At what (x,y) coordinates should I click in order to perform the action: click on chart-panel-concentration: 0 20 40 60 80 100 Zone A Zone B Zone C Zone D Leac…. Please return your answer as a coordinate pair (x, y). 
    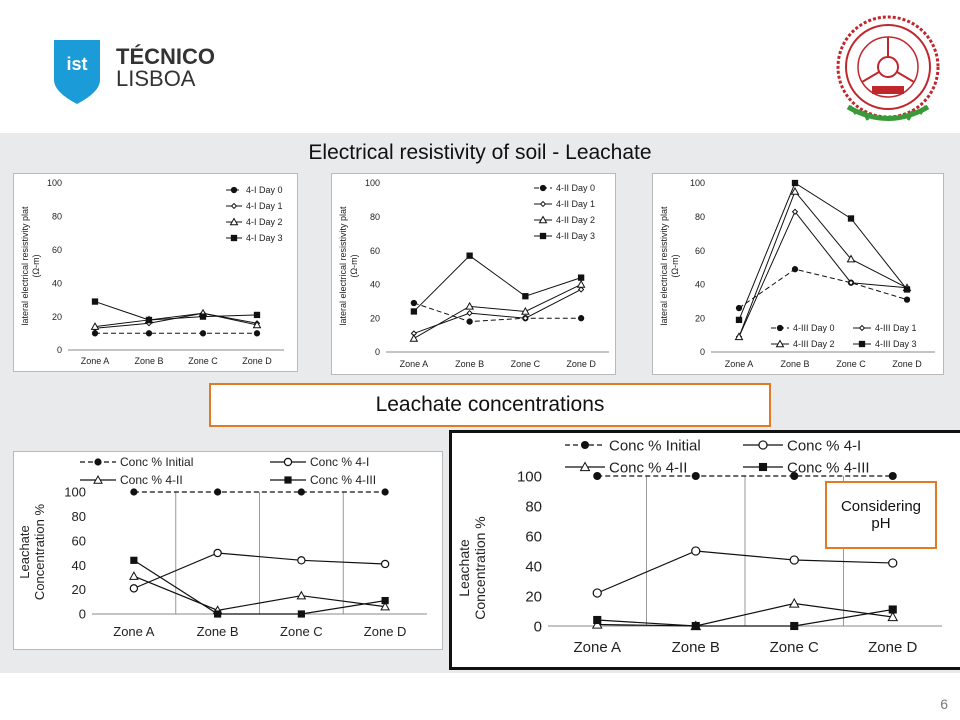
    Looking at the image, I should click on (228, 550).